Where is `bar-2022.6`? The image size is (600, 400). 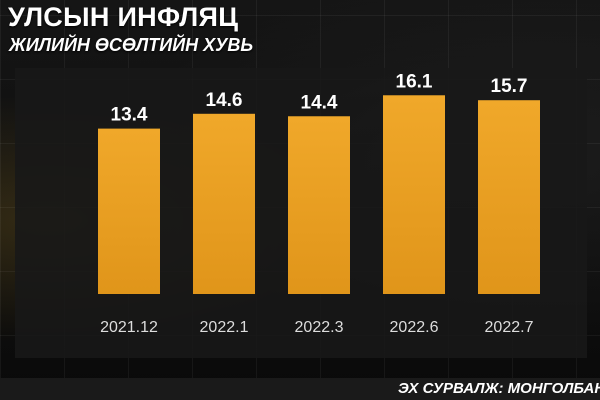 bar-2022.6 is located at coordinates (414, 194).